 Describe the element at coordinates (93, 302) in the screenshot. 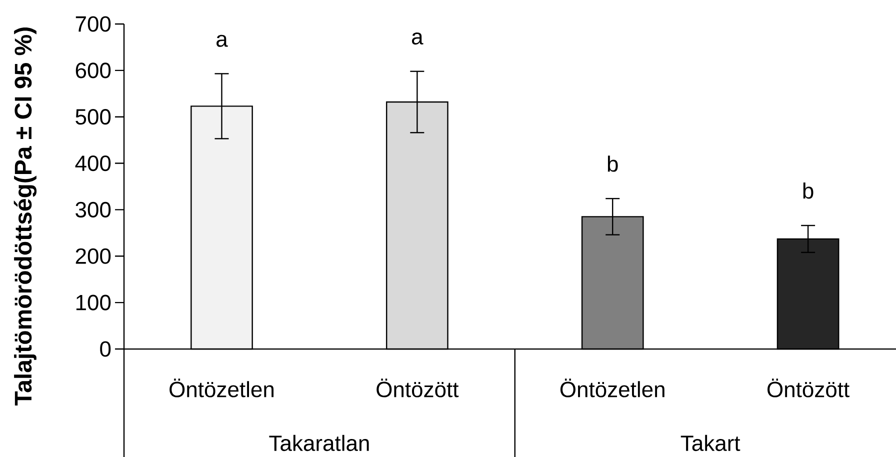

I see `y-tick-label: 100` at that location.